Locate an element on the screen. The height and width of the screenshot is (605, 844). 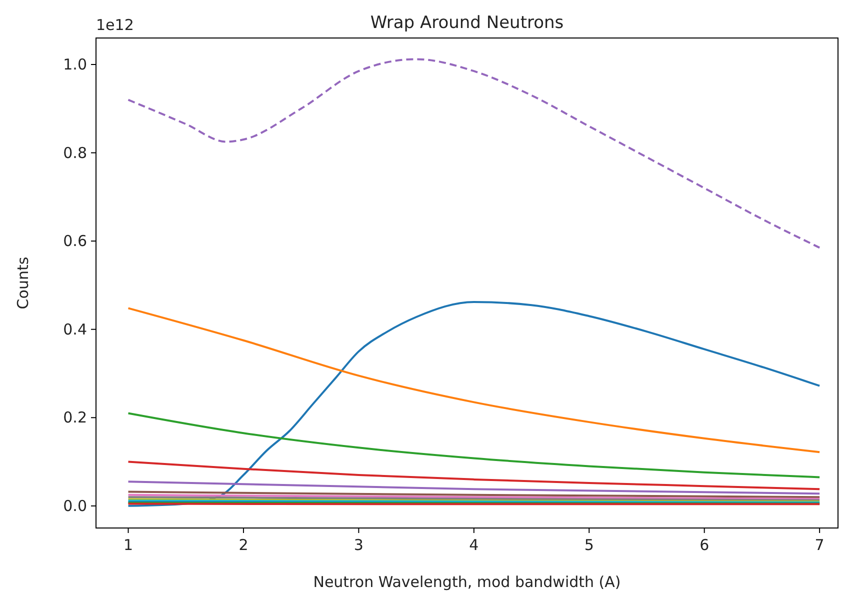
x-tick-label: 5 is located at coordinates (589, 545).